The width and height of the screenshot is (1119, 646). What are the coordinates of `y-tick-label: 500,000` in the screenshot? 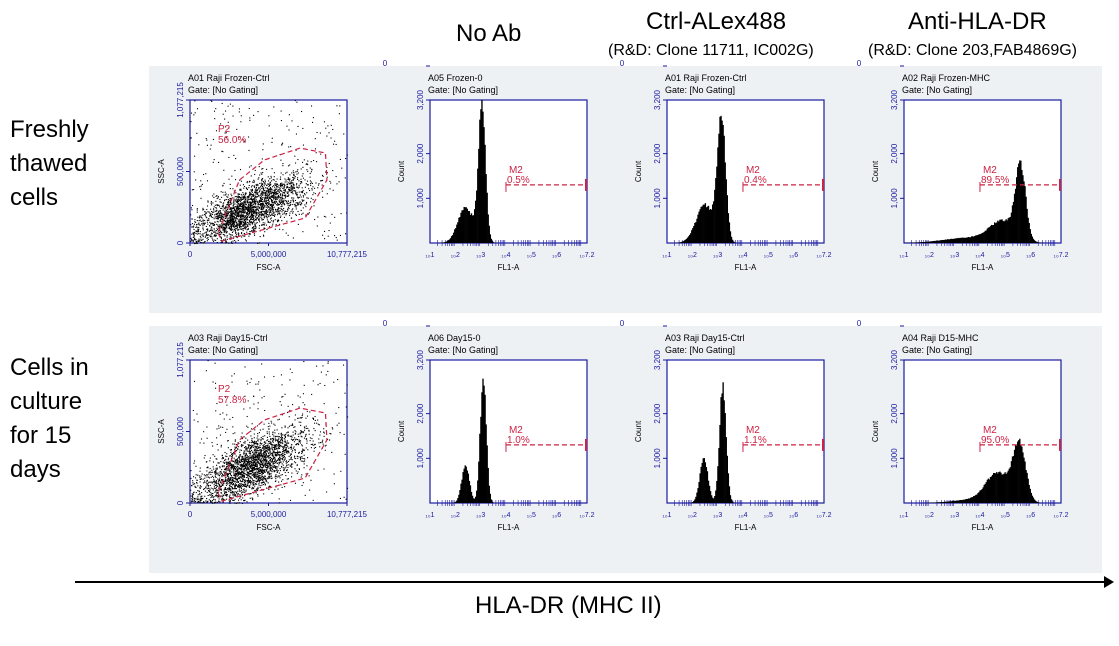 It's located at (180, 430).